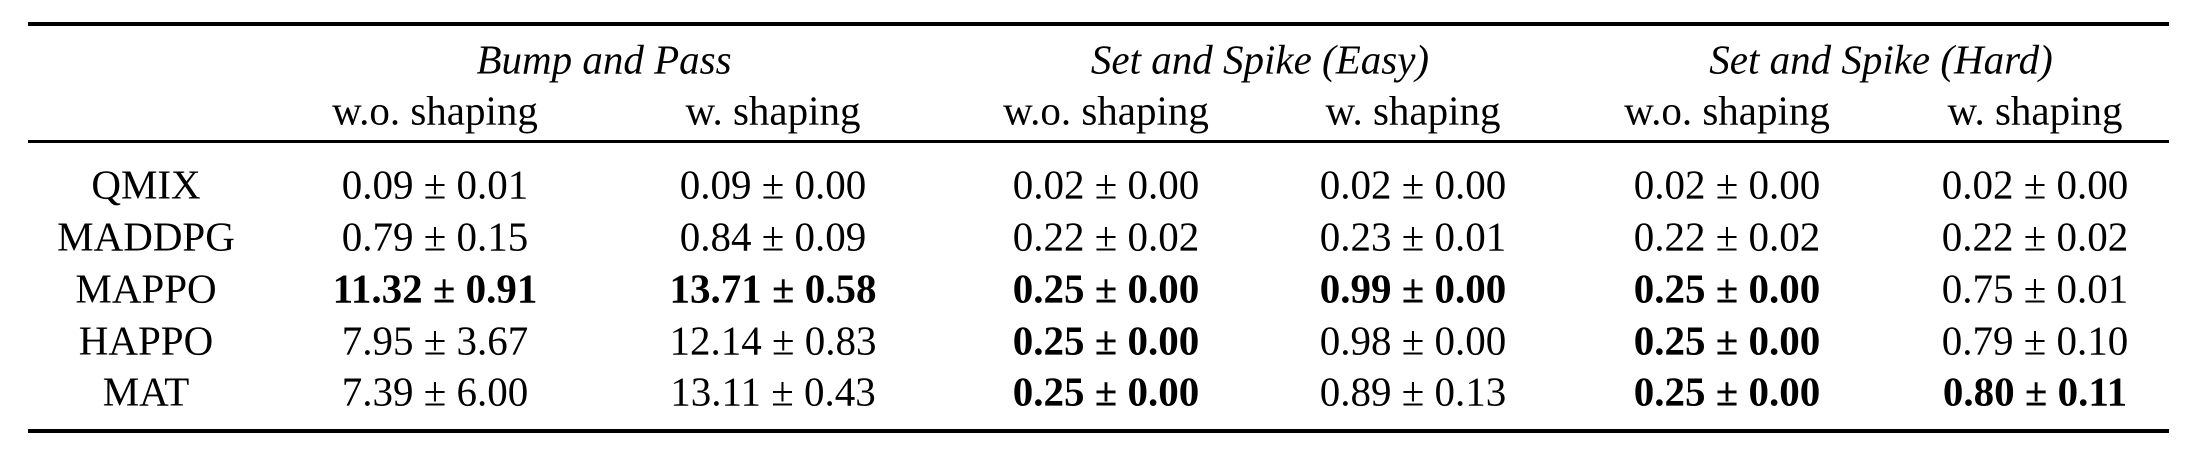  Describe the element at coordinates (773, 236) in the screenshot. I see `table-cell: 0.84 ± 0.09` at that location.